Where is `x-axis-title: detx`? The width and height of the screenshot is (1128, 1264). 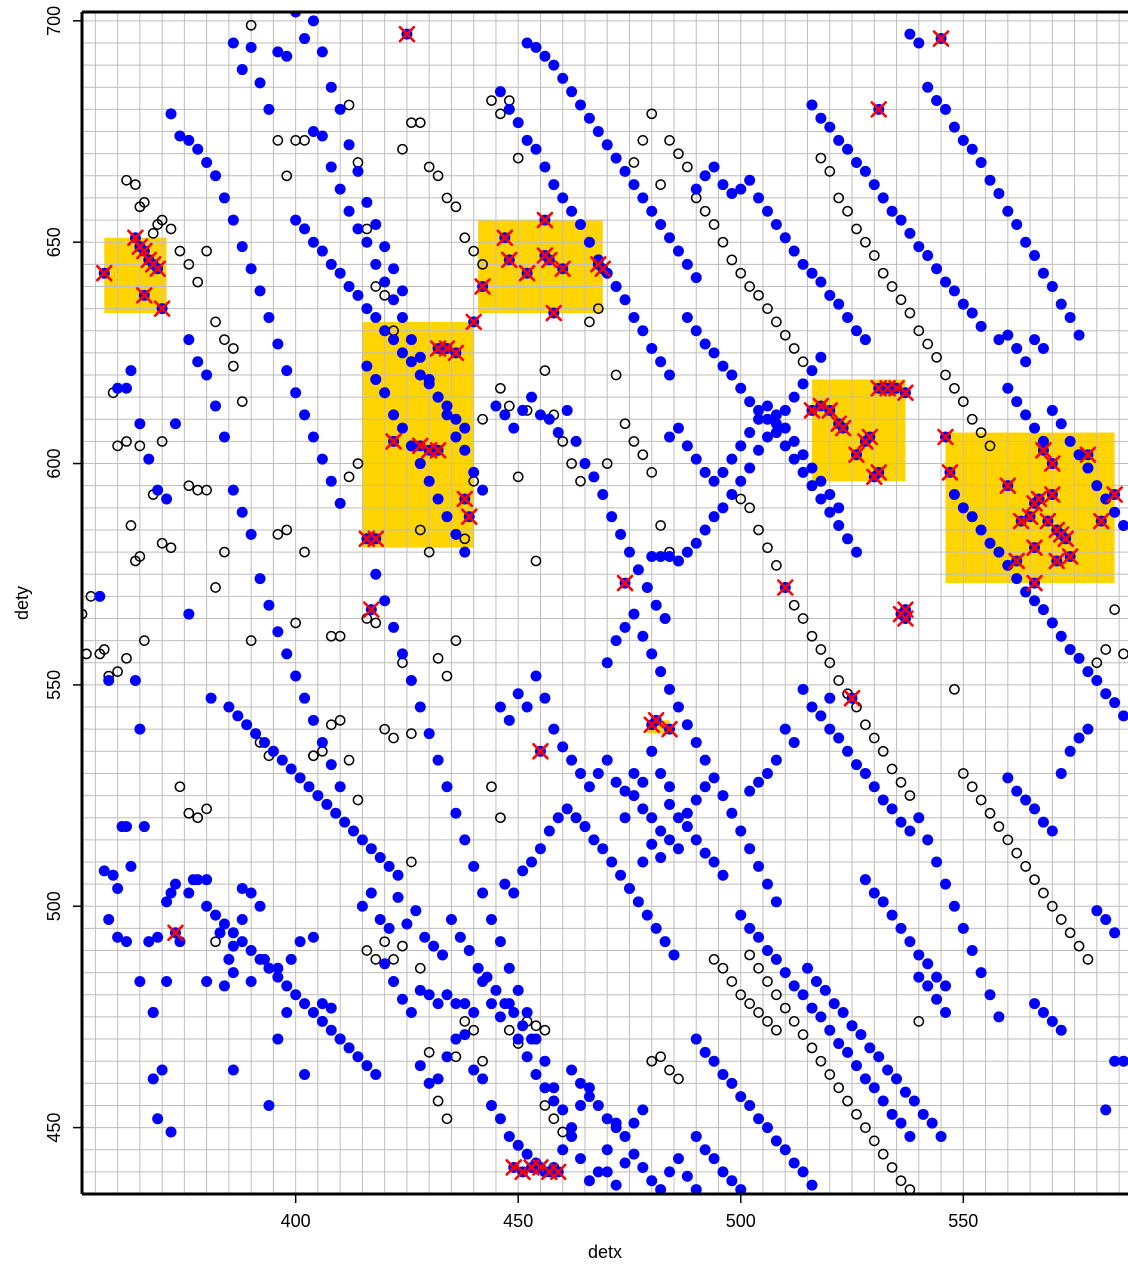 x-axis-title: detx is located at coordinates (605, 1252).